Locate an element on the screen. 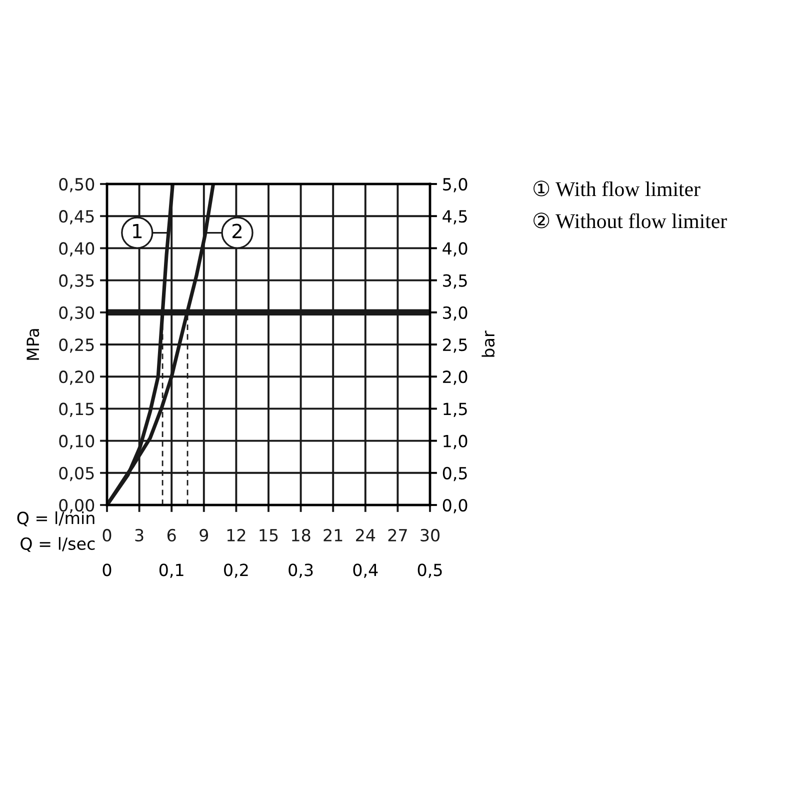  y2-tick-label: 3,0 is located at coordinates (455, 313).